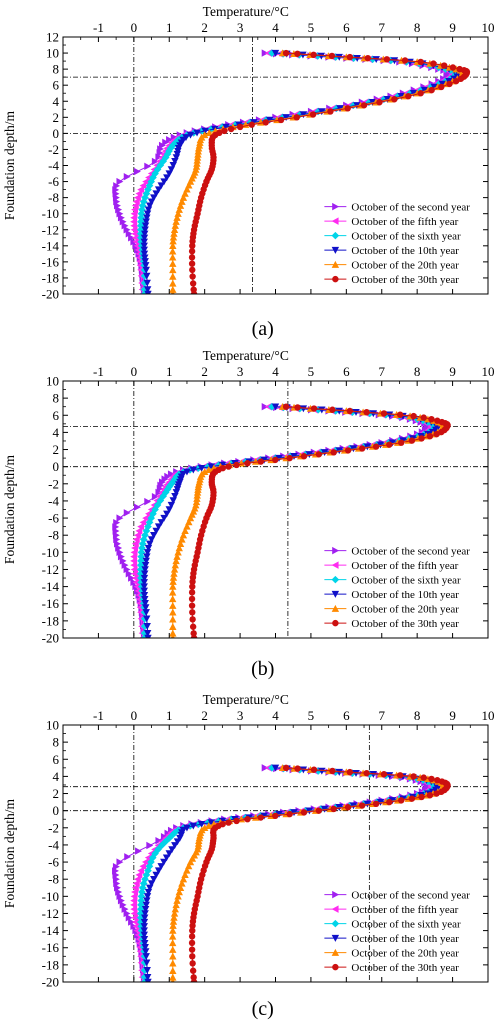 The width and height of the screenshot is (498, 1027). Describe the element at coordinates (169, 27) in the screenshot. I see `x-tick-label: 1` at that location.